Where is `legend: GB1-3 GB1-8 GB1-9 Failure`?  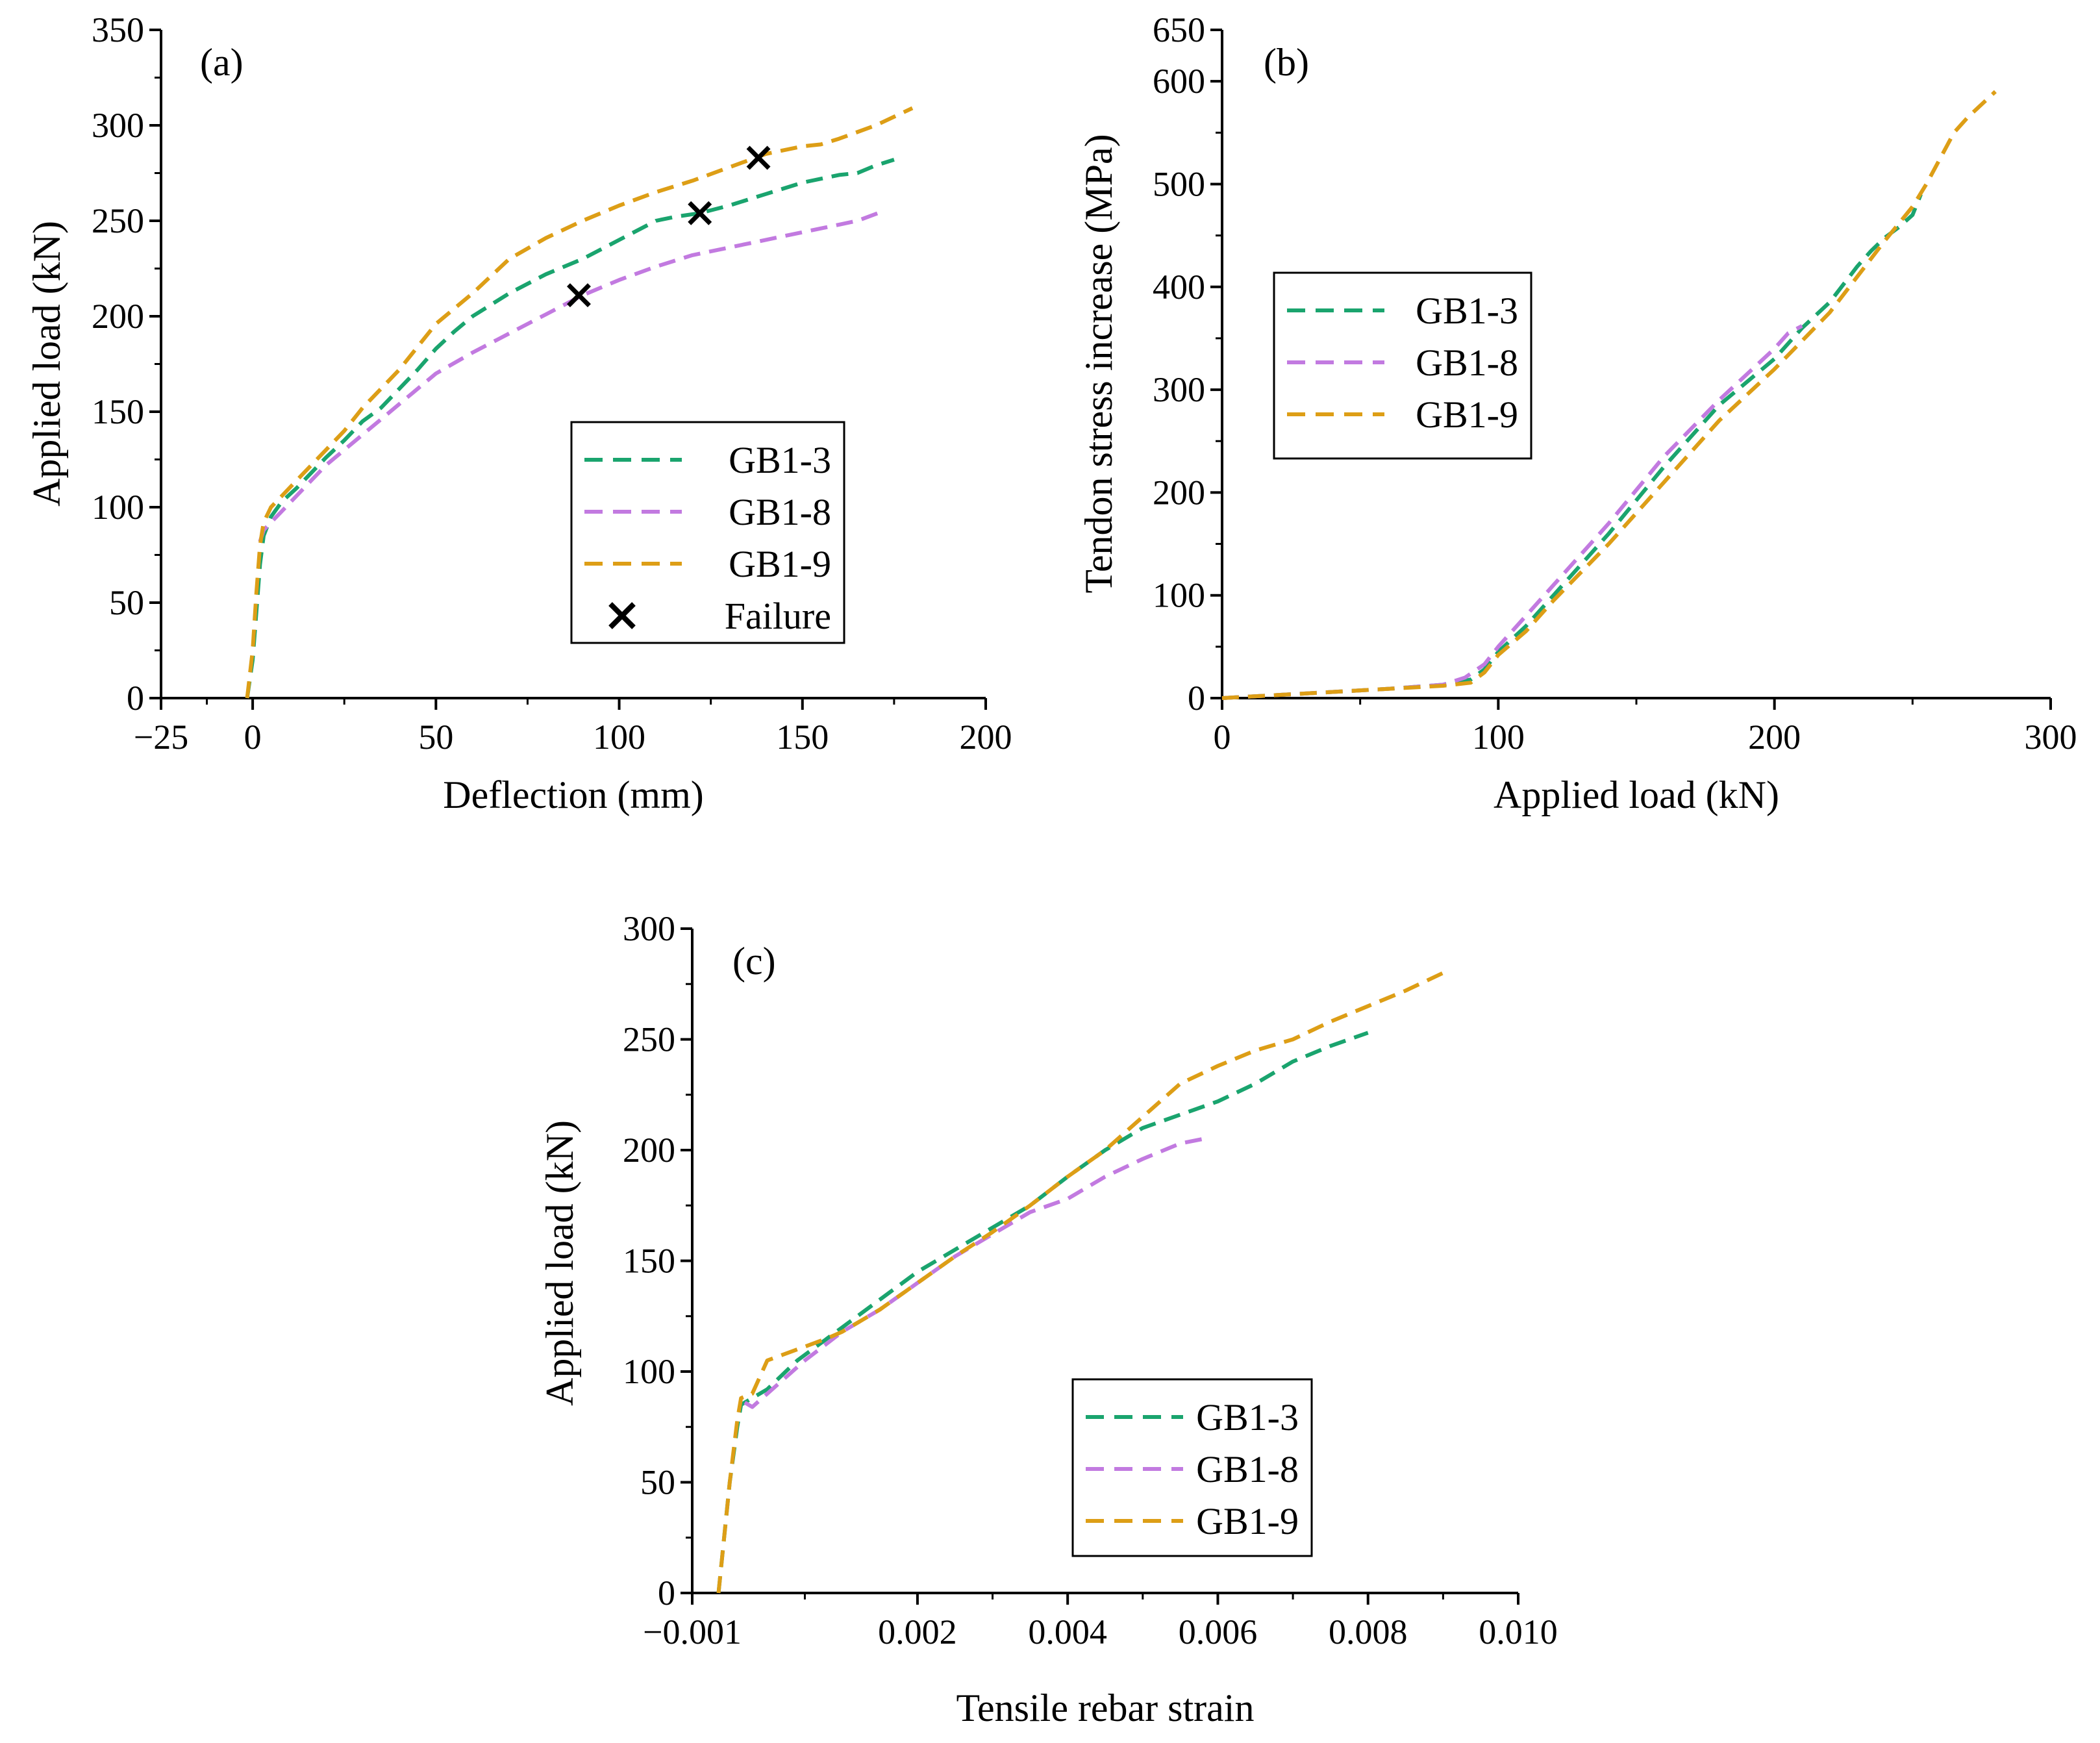
legend: GB1-3 GB1-8 GB1-9 Failure is located at coordinates (707, 532).